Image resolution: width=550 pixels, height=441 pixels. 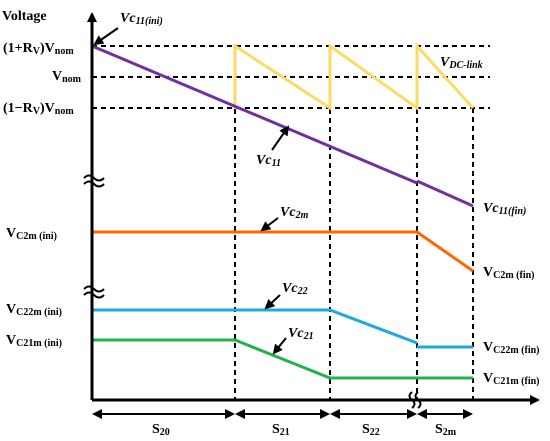 What do you see at coordinates (94, 292) in the screenshot?
I see `y-axis-break-lower` at bounding box center [94, 292].